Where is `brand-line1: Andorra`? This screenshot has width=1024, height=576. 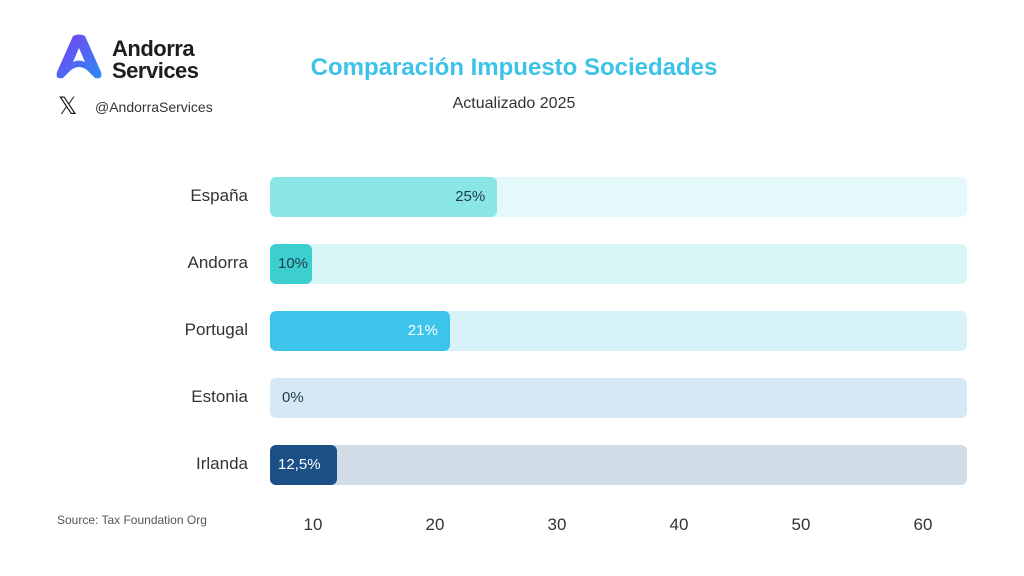
brand-line1: Andorra is located at coordinates (153, 48).